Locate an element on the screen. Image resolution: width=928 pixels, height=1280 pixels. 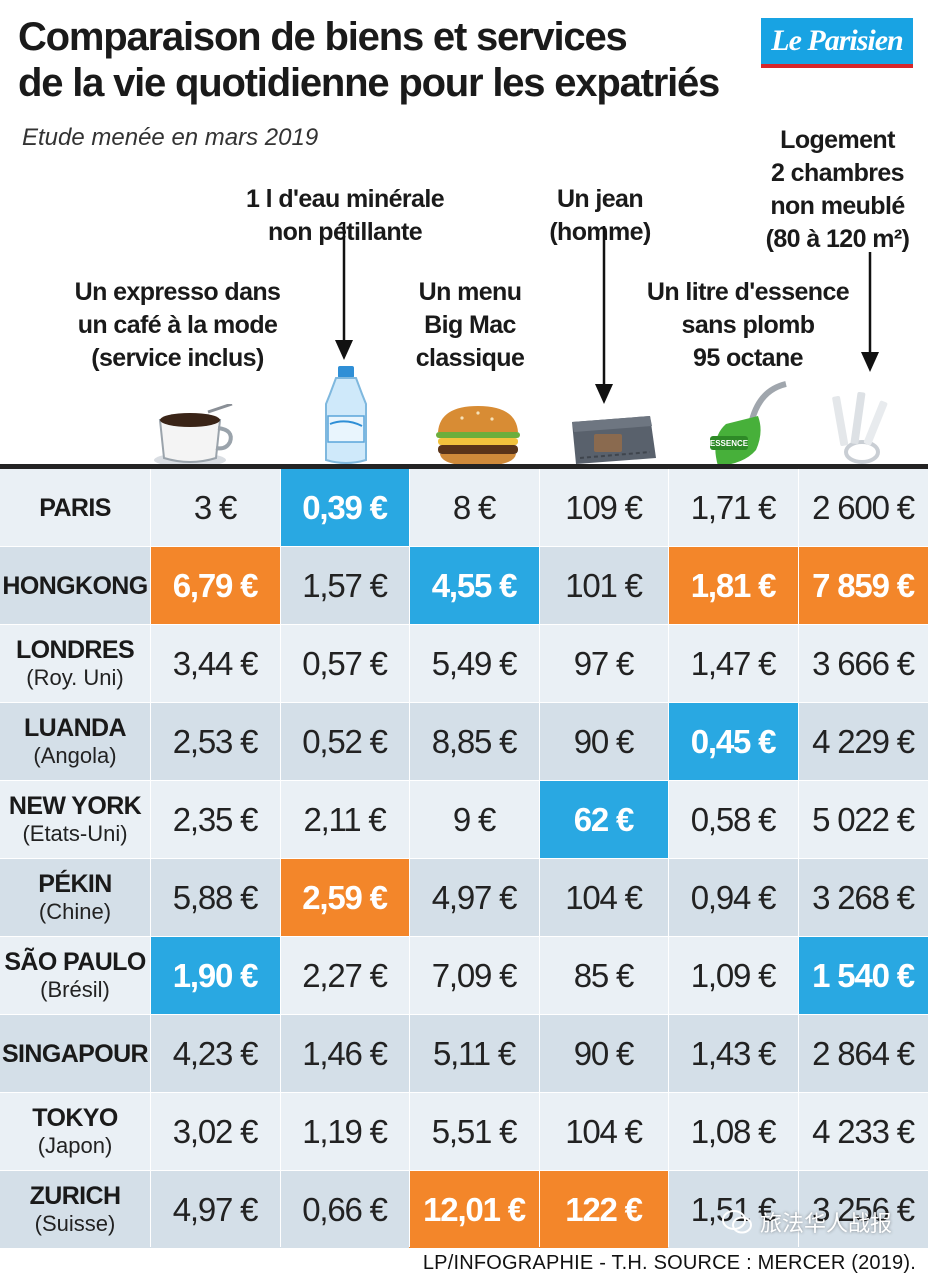
price-cell-essence: 0,45 € is located at coordinates (733, 741).